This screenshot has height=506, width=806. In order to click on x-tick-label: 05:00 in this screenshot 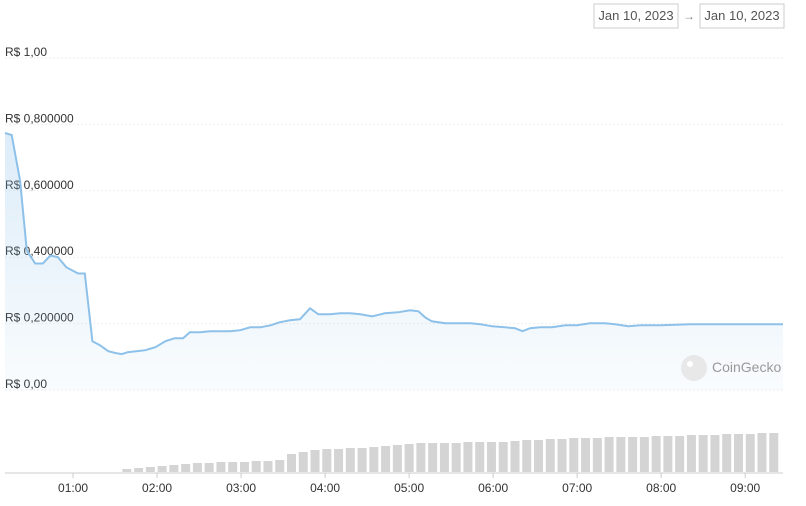, I will do `click(409, 488)`.